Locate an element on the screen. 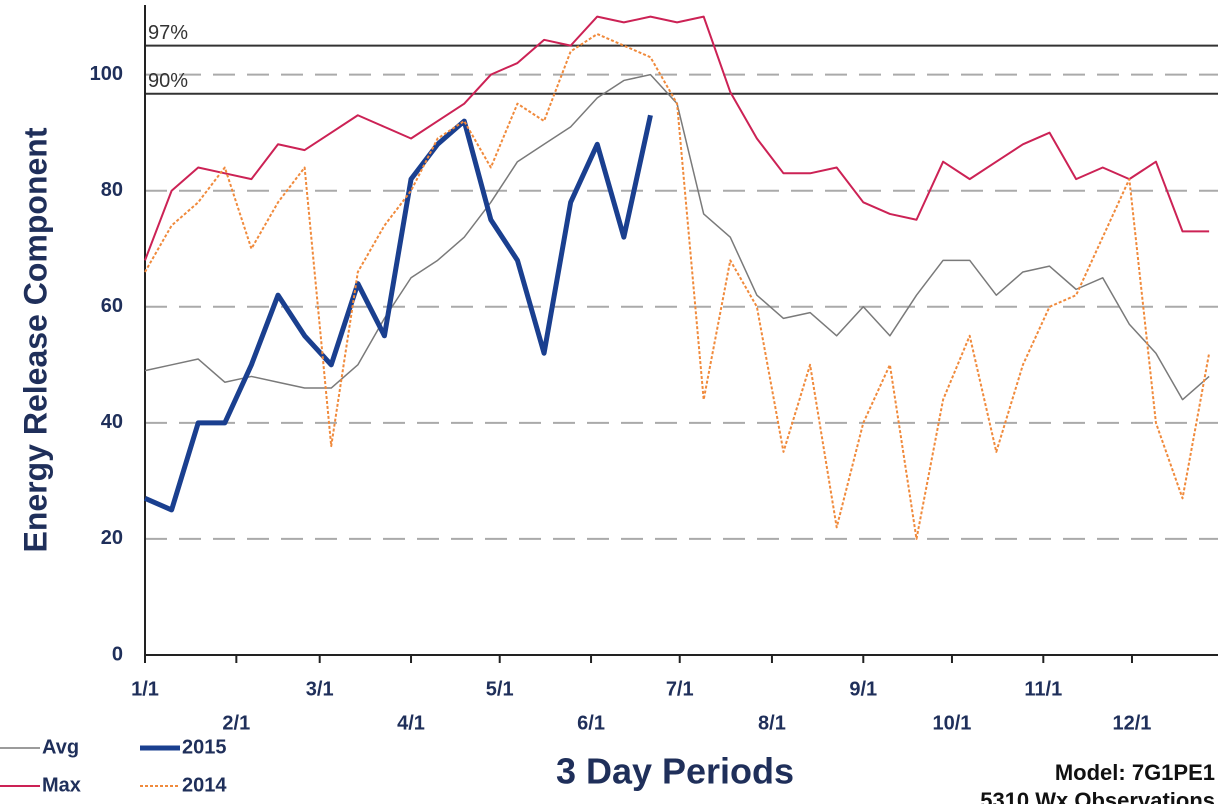 The height and width of the screenshot is (804, 1228). y-tick-label: 40 is located at coordinates (112, 422).